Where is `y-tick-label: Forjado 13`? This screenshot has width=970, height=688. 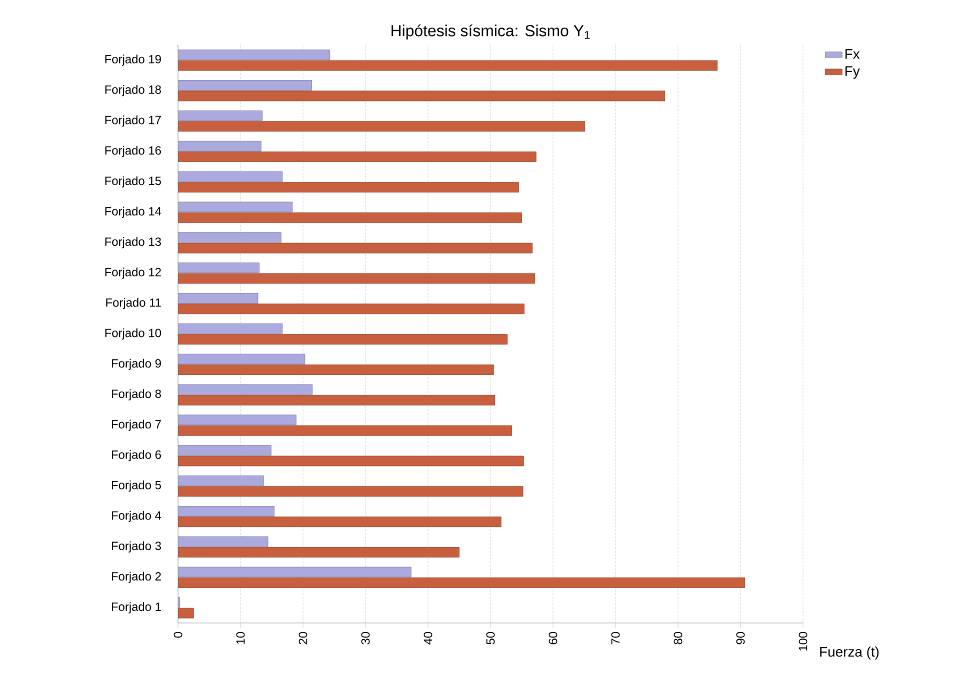 y-tick-label: Forjado 13 is located at coordinates (133, 242).